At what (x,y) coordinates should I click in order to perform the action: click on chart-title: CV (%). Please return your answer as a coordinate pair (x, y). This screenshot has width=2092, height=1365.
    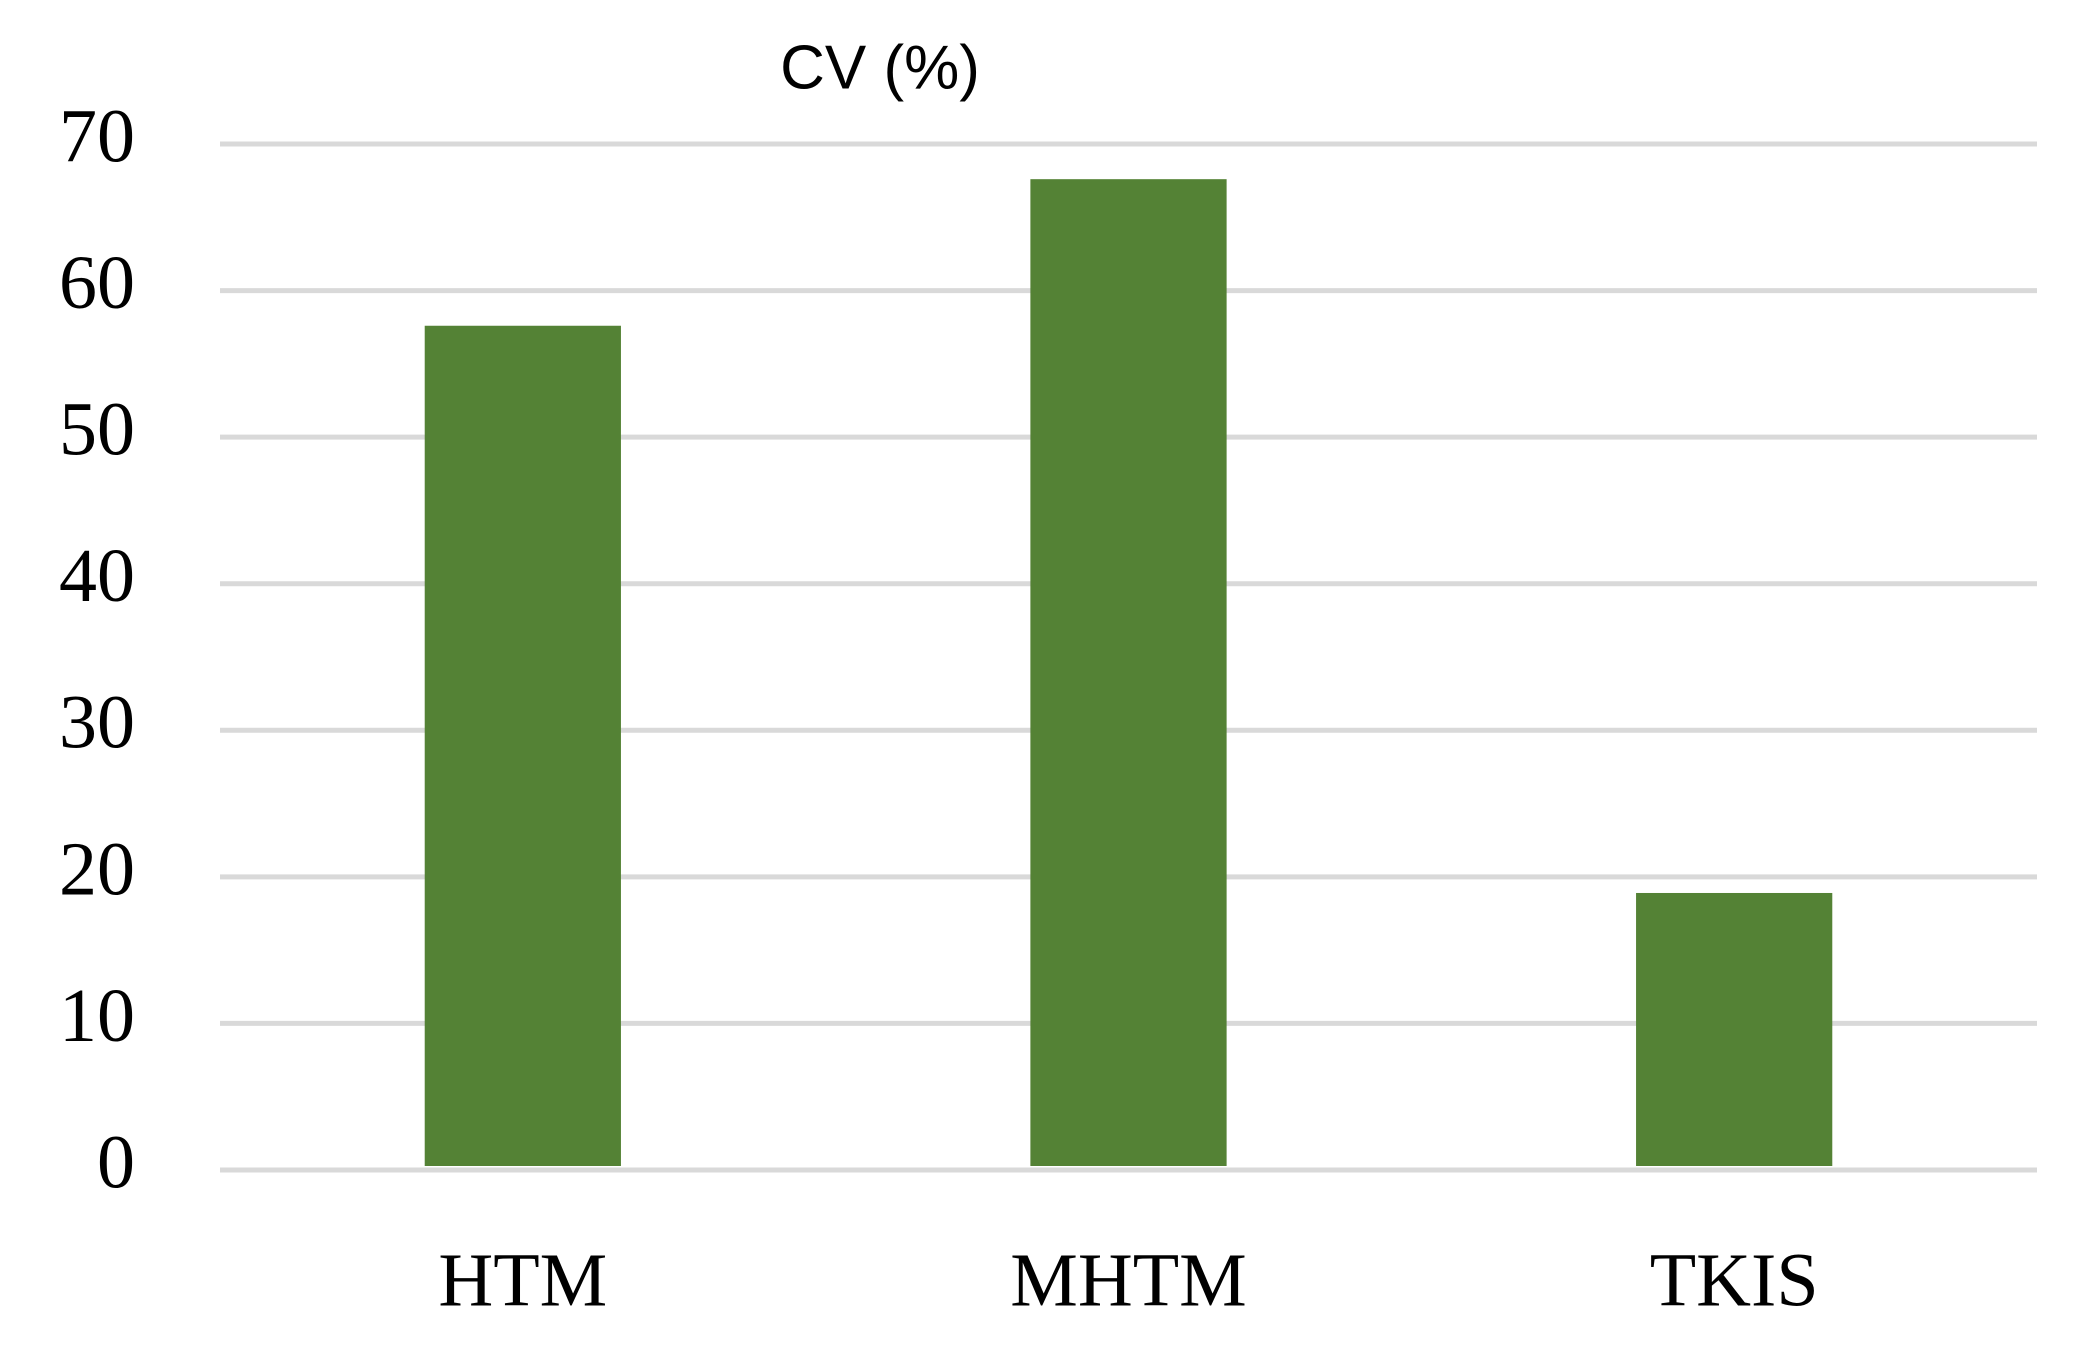
    Looking at the image, I should click on (880, 67).